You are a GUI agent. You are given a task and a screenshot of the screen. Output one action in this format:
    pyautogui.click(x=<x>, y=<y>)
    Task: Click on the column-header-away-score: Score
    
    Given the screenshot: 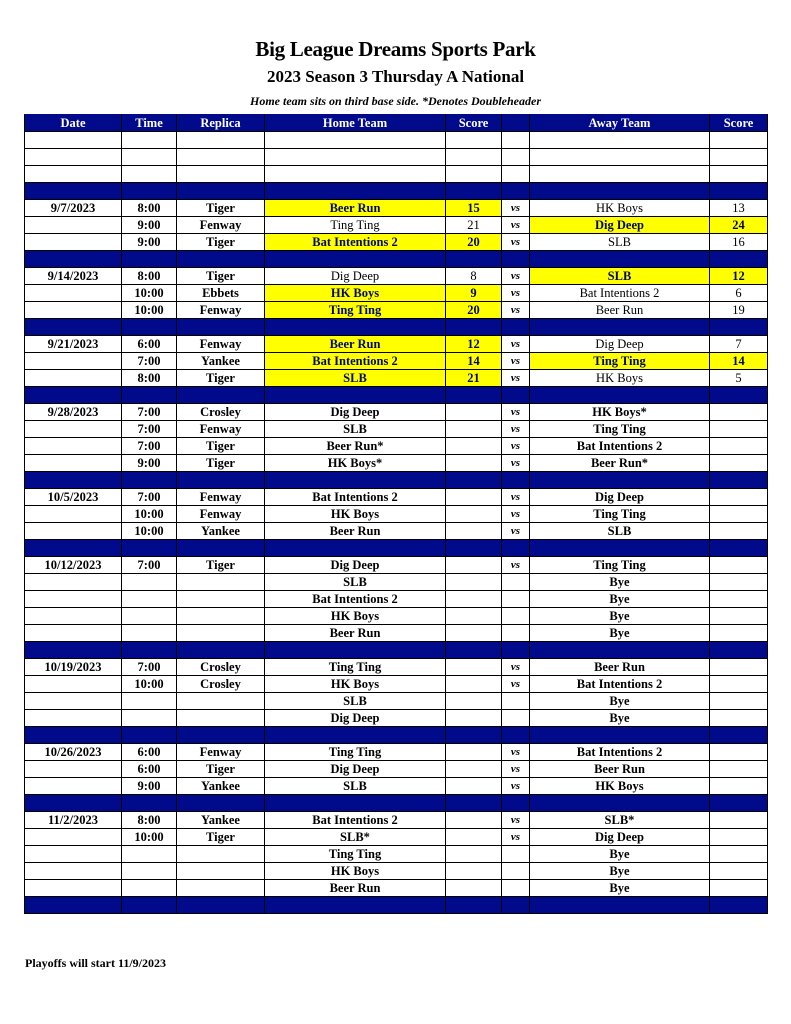 What is the action you would take?
    pyautogui.click(x=738, y=123)
    